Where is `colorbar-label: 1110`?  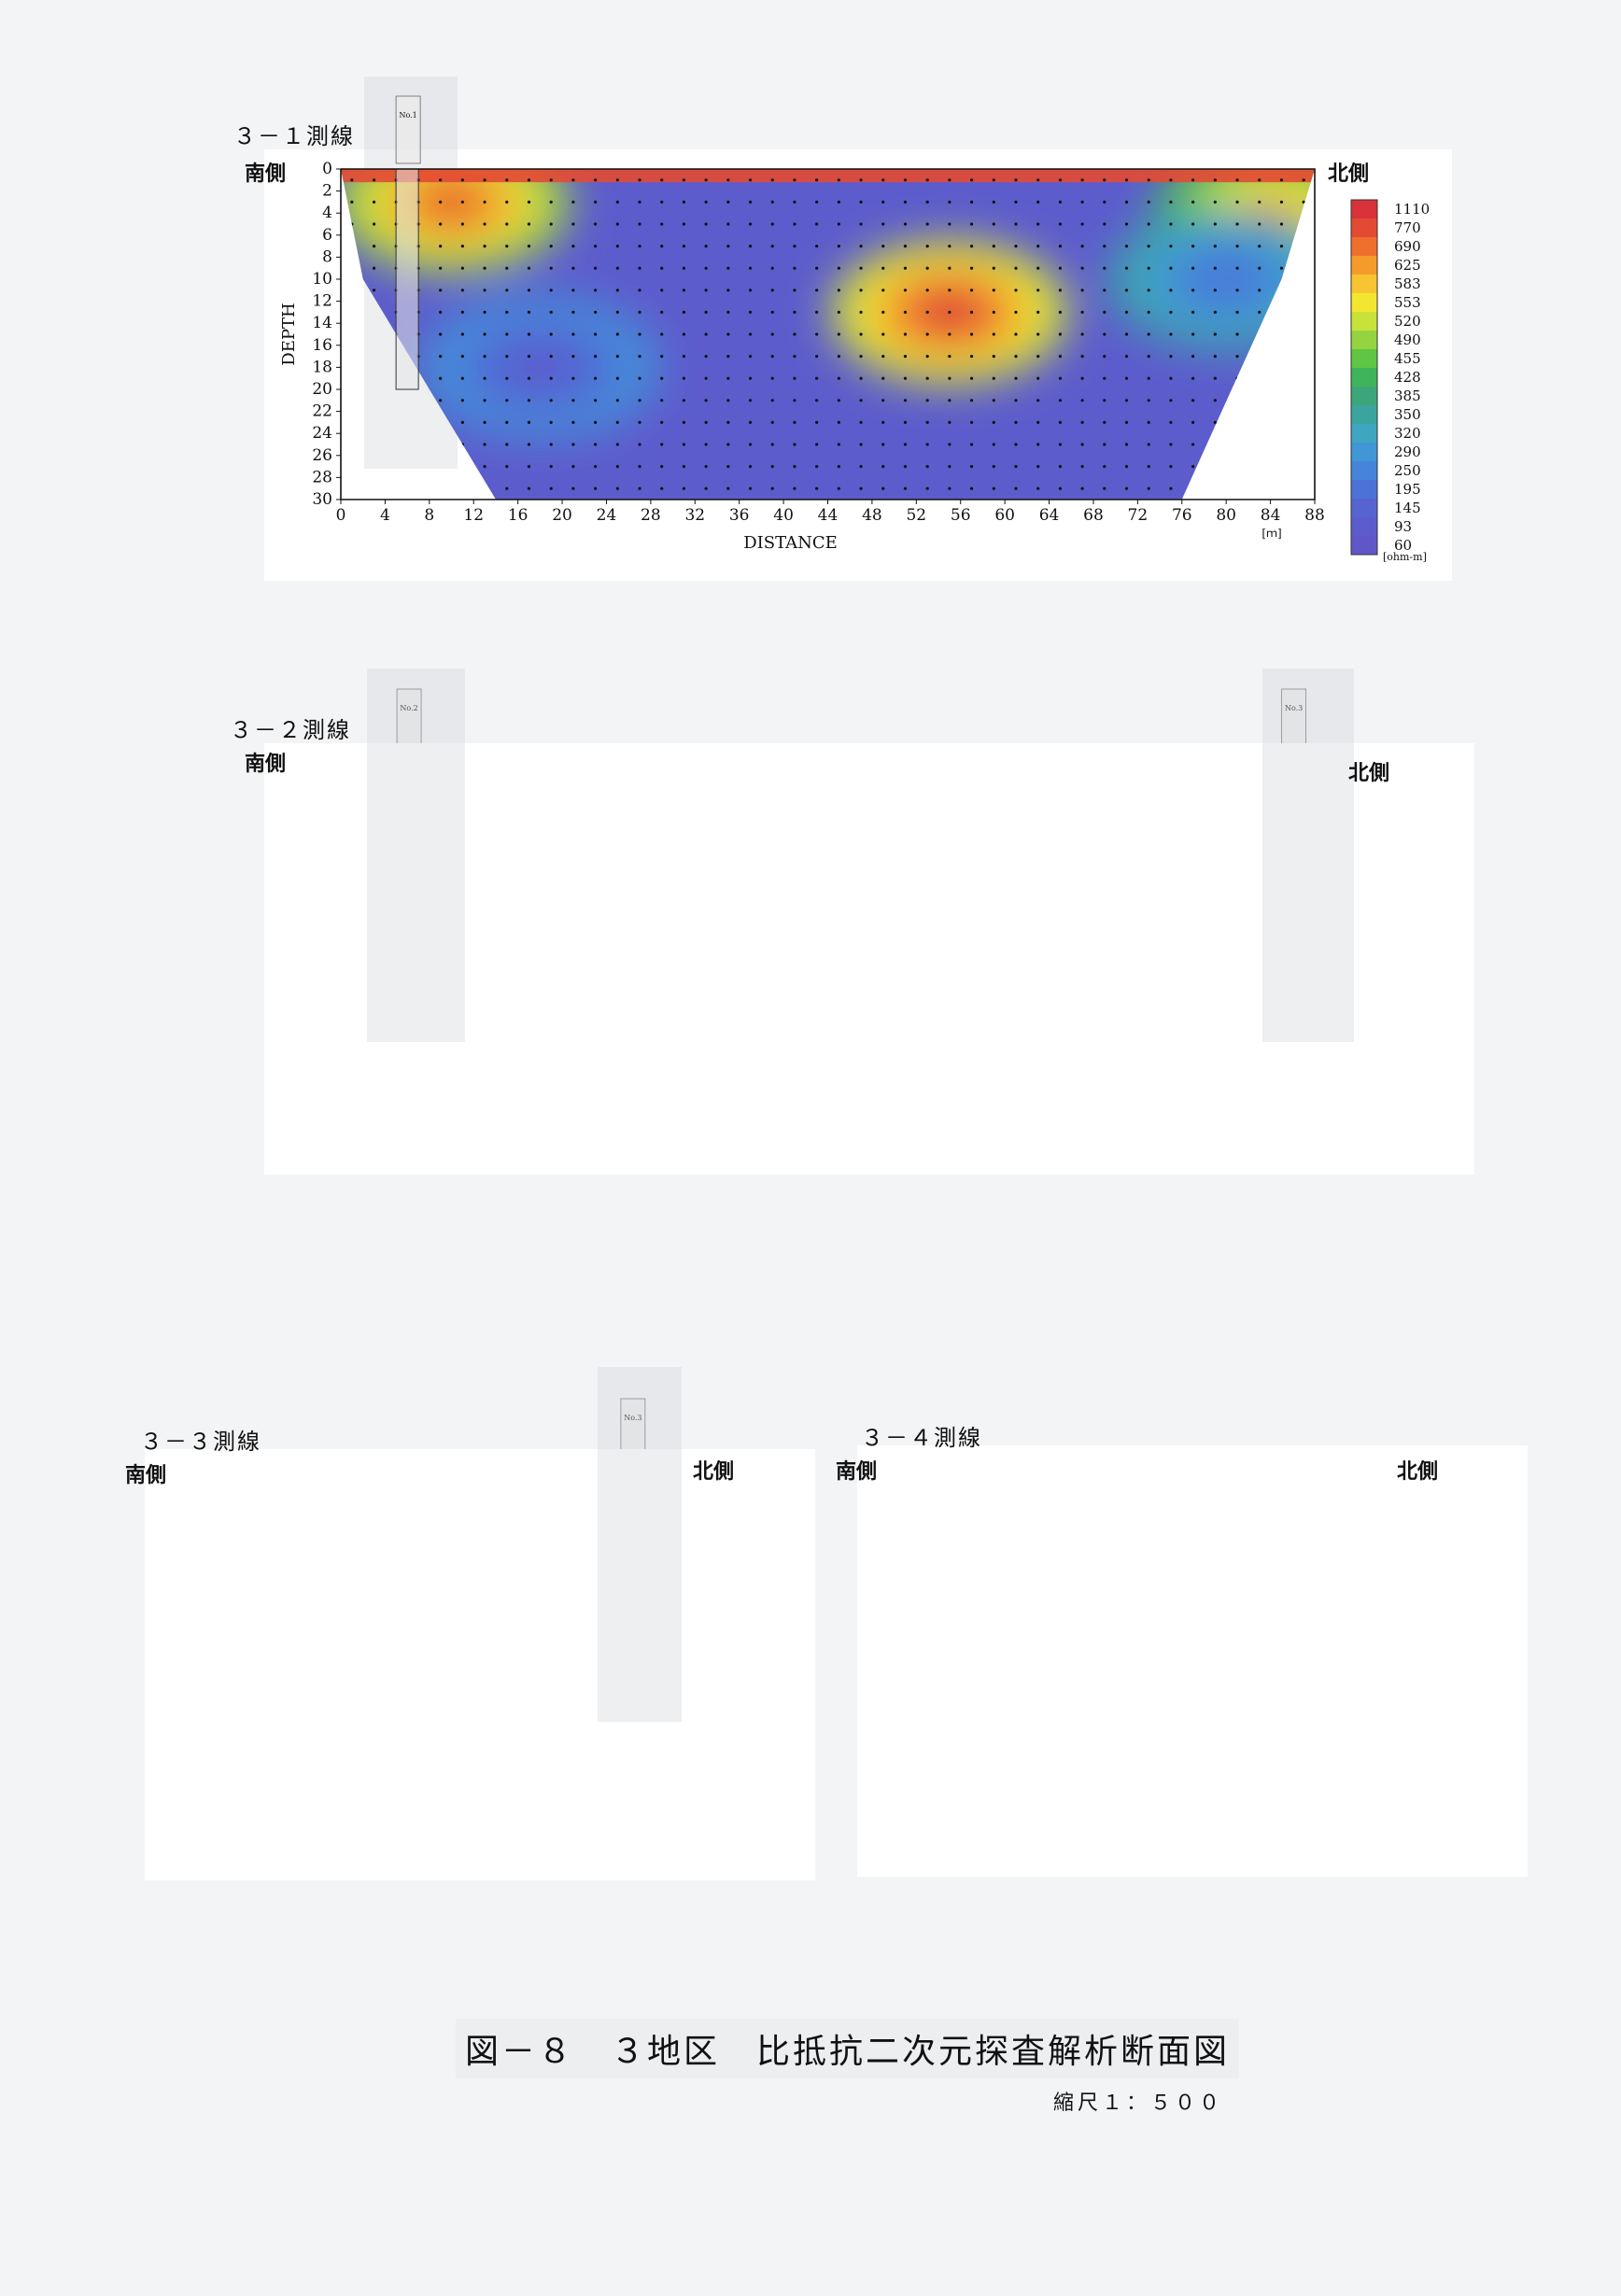 colorbar-label: 1110 is located at coordinates (1412, 210).